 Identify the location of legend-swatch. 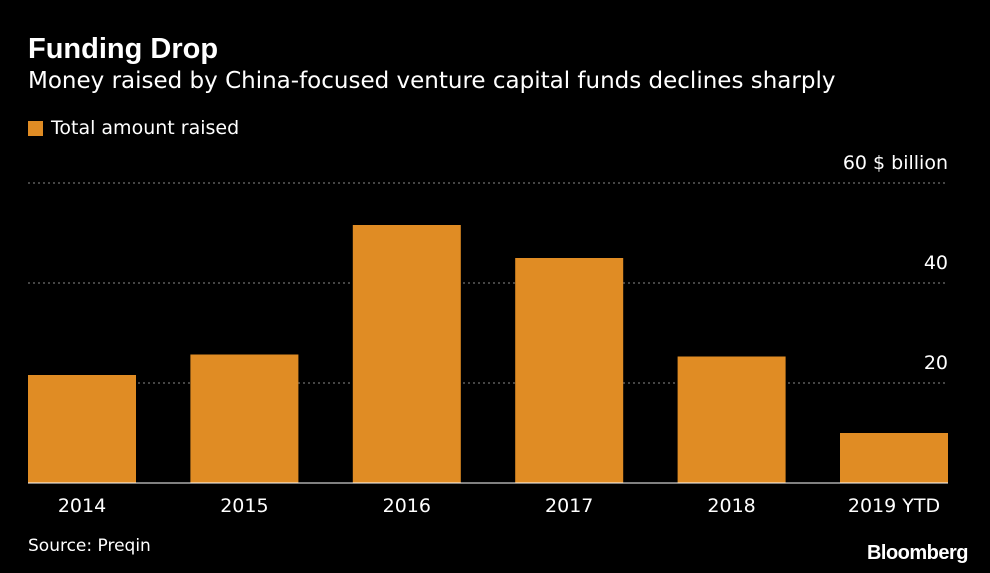
(35, 128).